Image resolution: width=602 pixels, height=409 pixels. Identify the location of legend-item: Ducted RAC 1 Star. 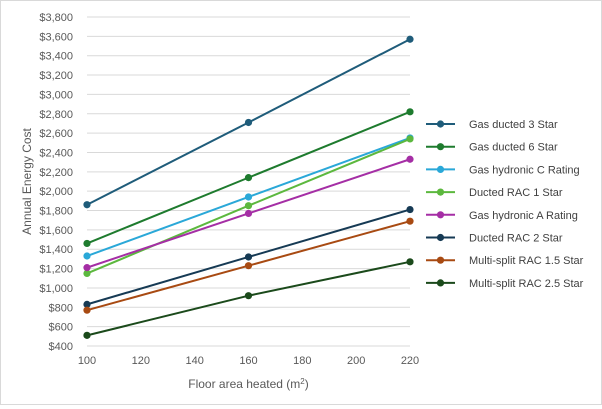
(494, 193).